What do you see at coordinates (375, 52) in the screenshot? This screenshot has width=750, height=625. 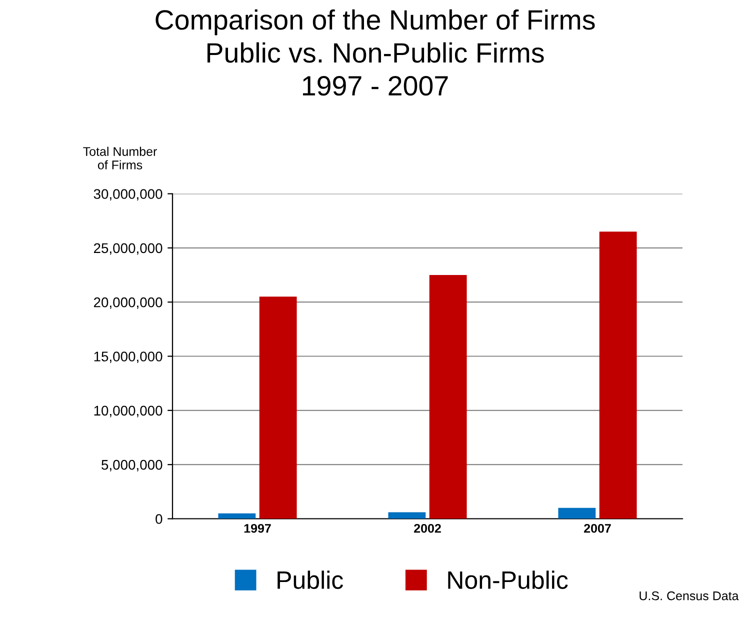 I see `chart-title: Comparison of the Number of Firms Public vs. Non-Public Firms 1997 - 2007` at bounding box center [375, 52].